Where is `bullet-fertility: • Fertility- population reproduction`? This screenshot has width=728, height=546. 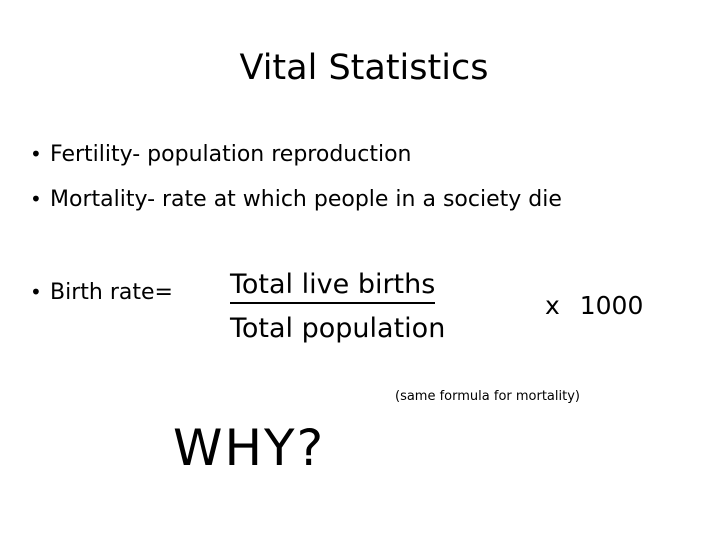
bullet-fertility: • Fertility- population reproduction is located at coordinates (220, 154).